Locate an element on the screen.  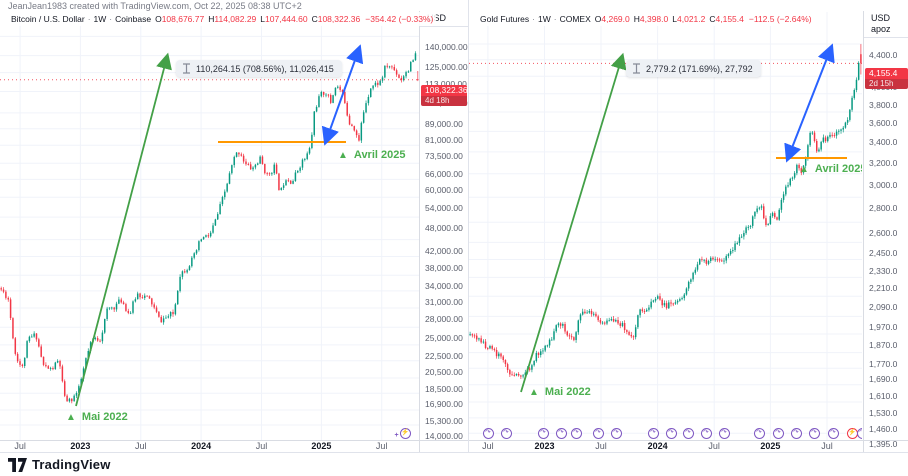
price-tick-label: 25,000.00 is located at coordinates (444, 338).